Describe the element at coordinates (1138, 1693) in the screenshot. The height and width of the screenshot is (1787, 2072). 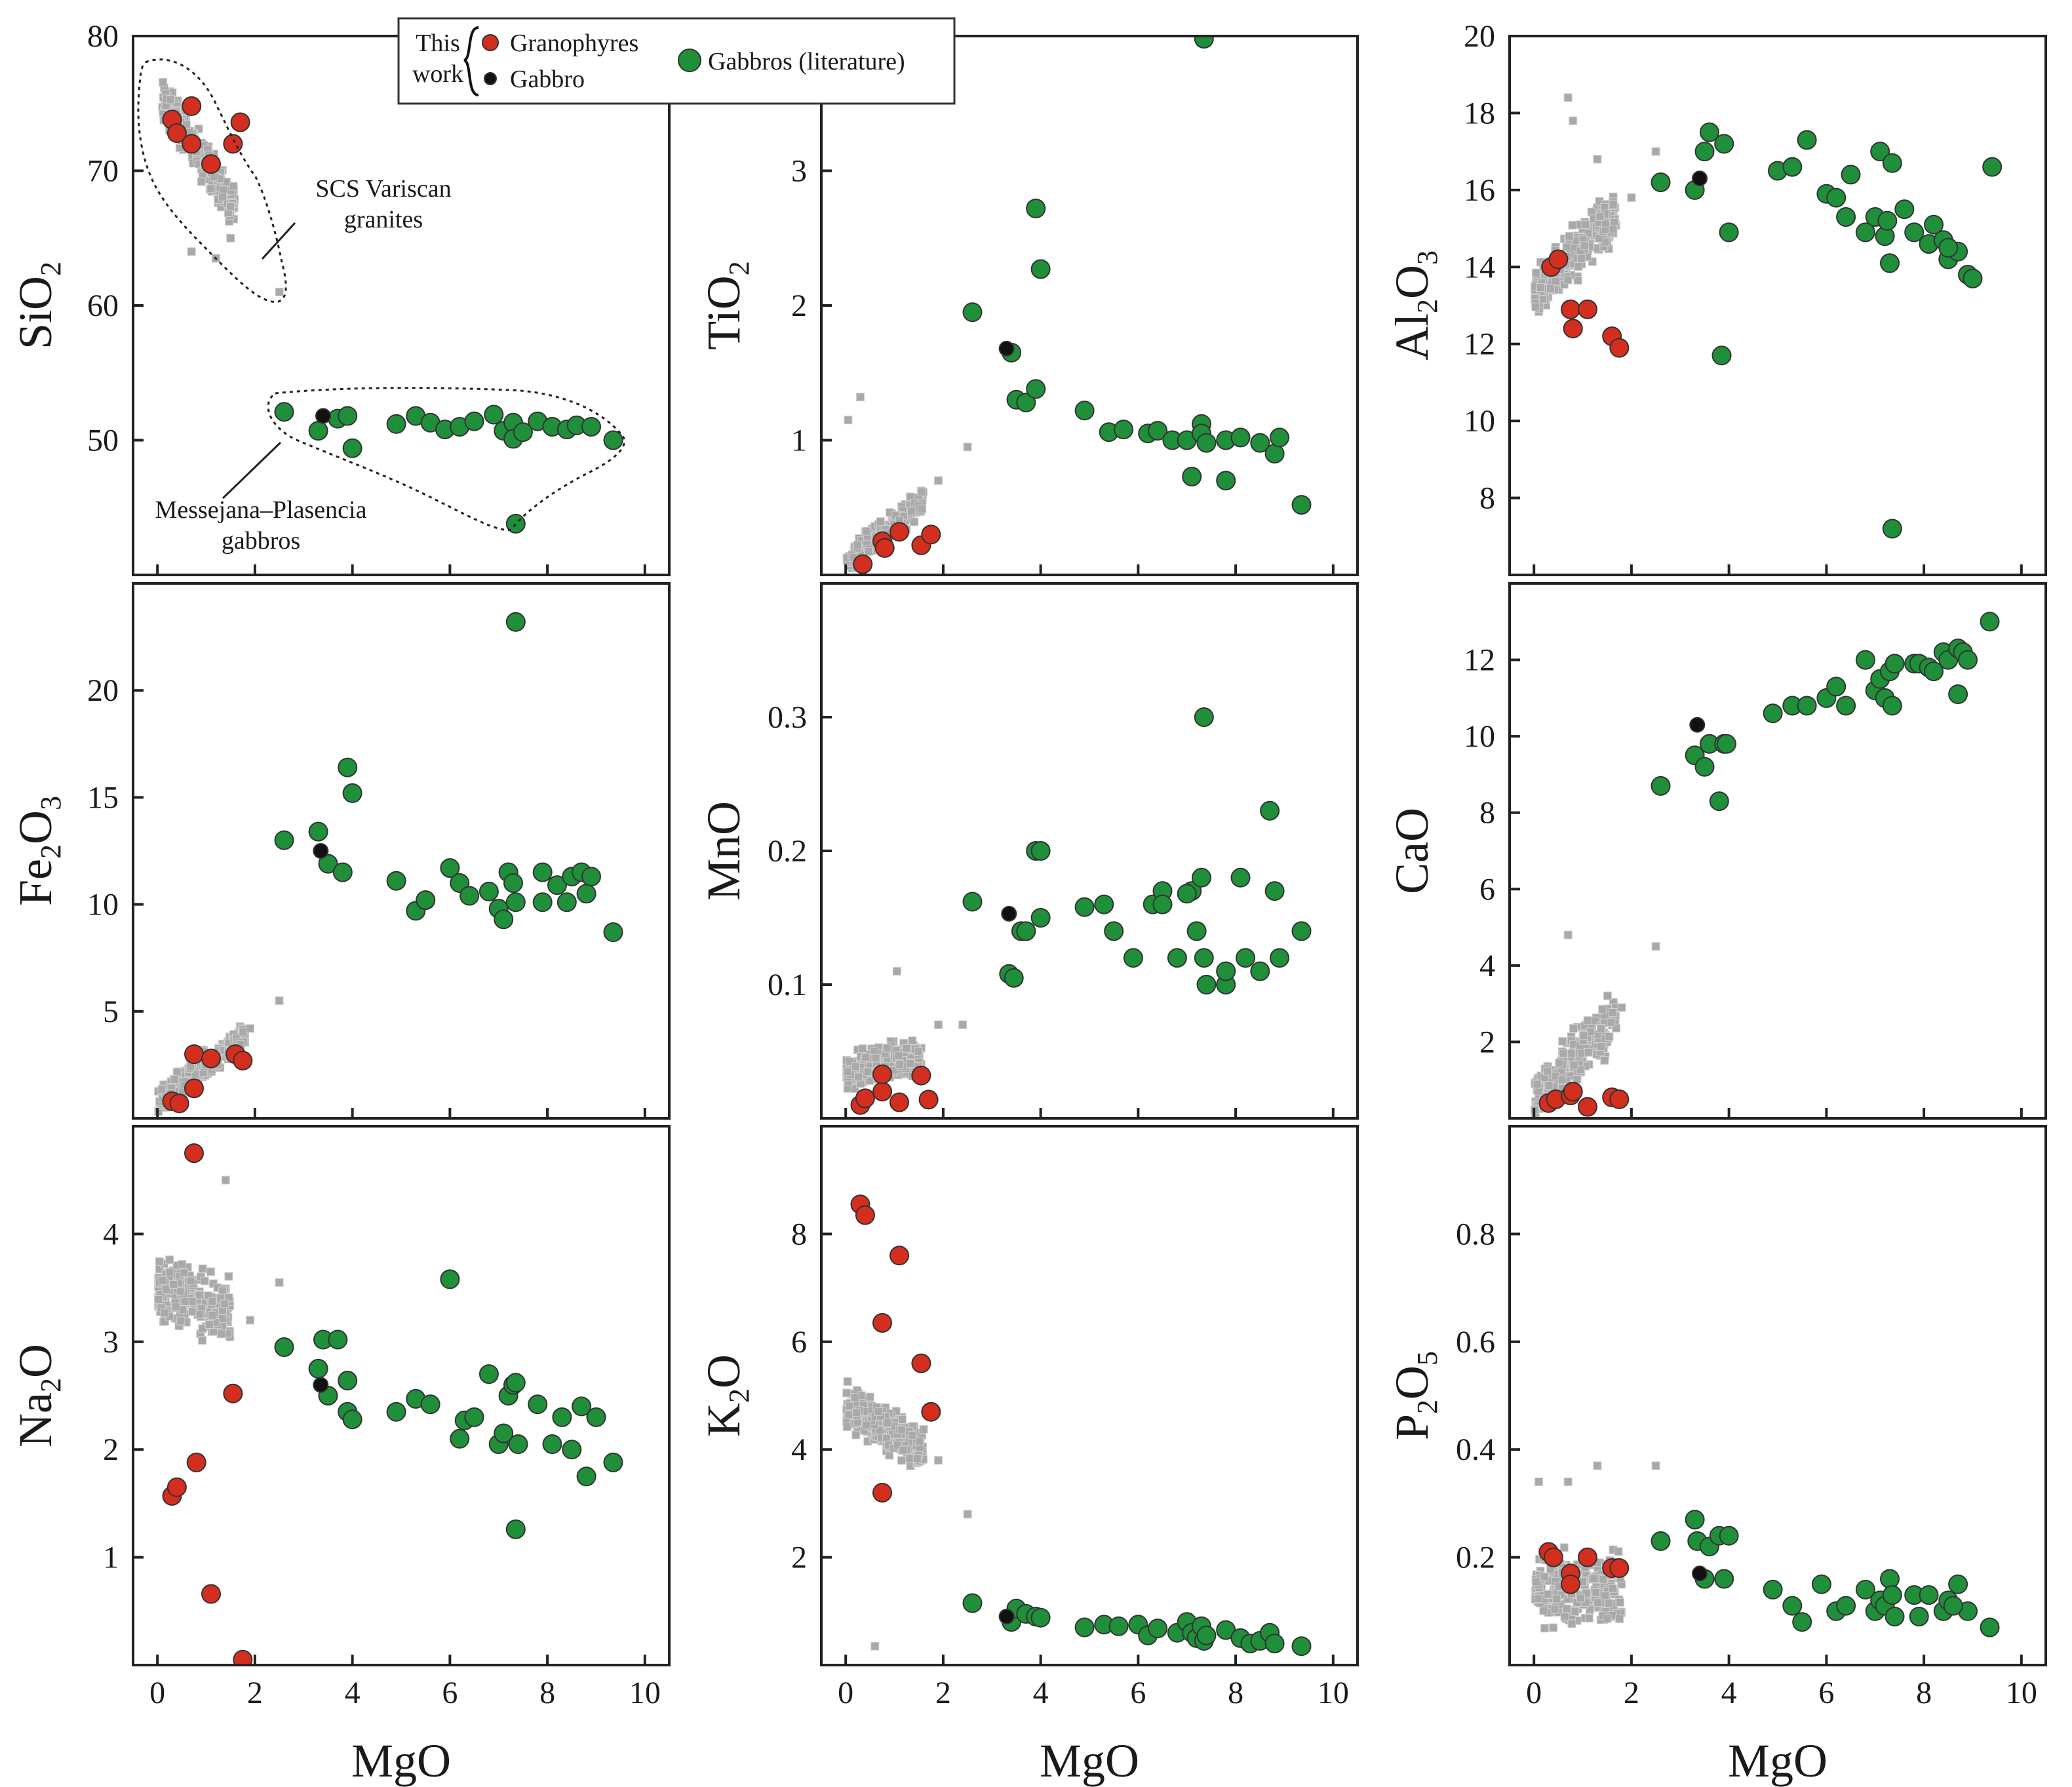
I see `x-tick-label: 6` at that location.